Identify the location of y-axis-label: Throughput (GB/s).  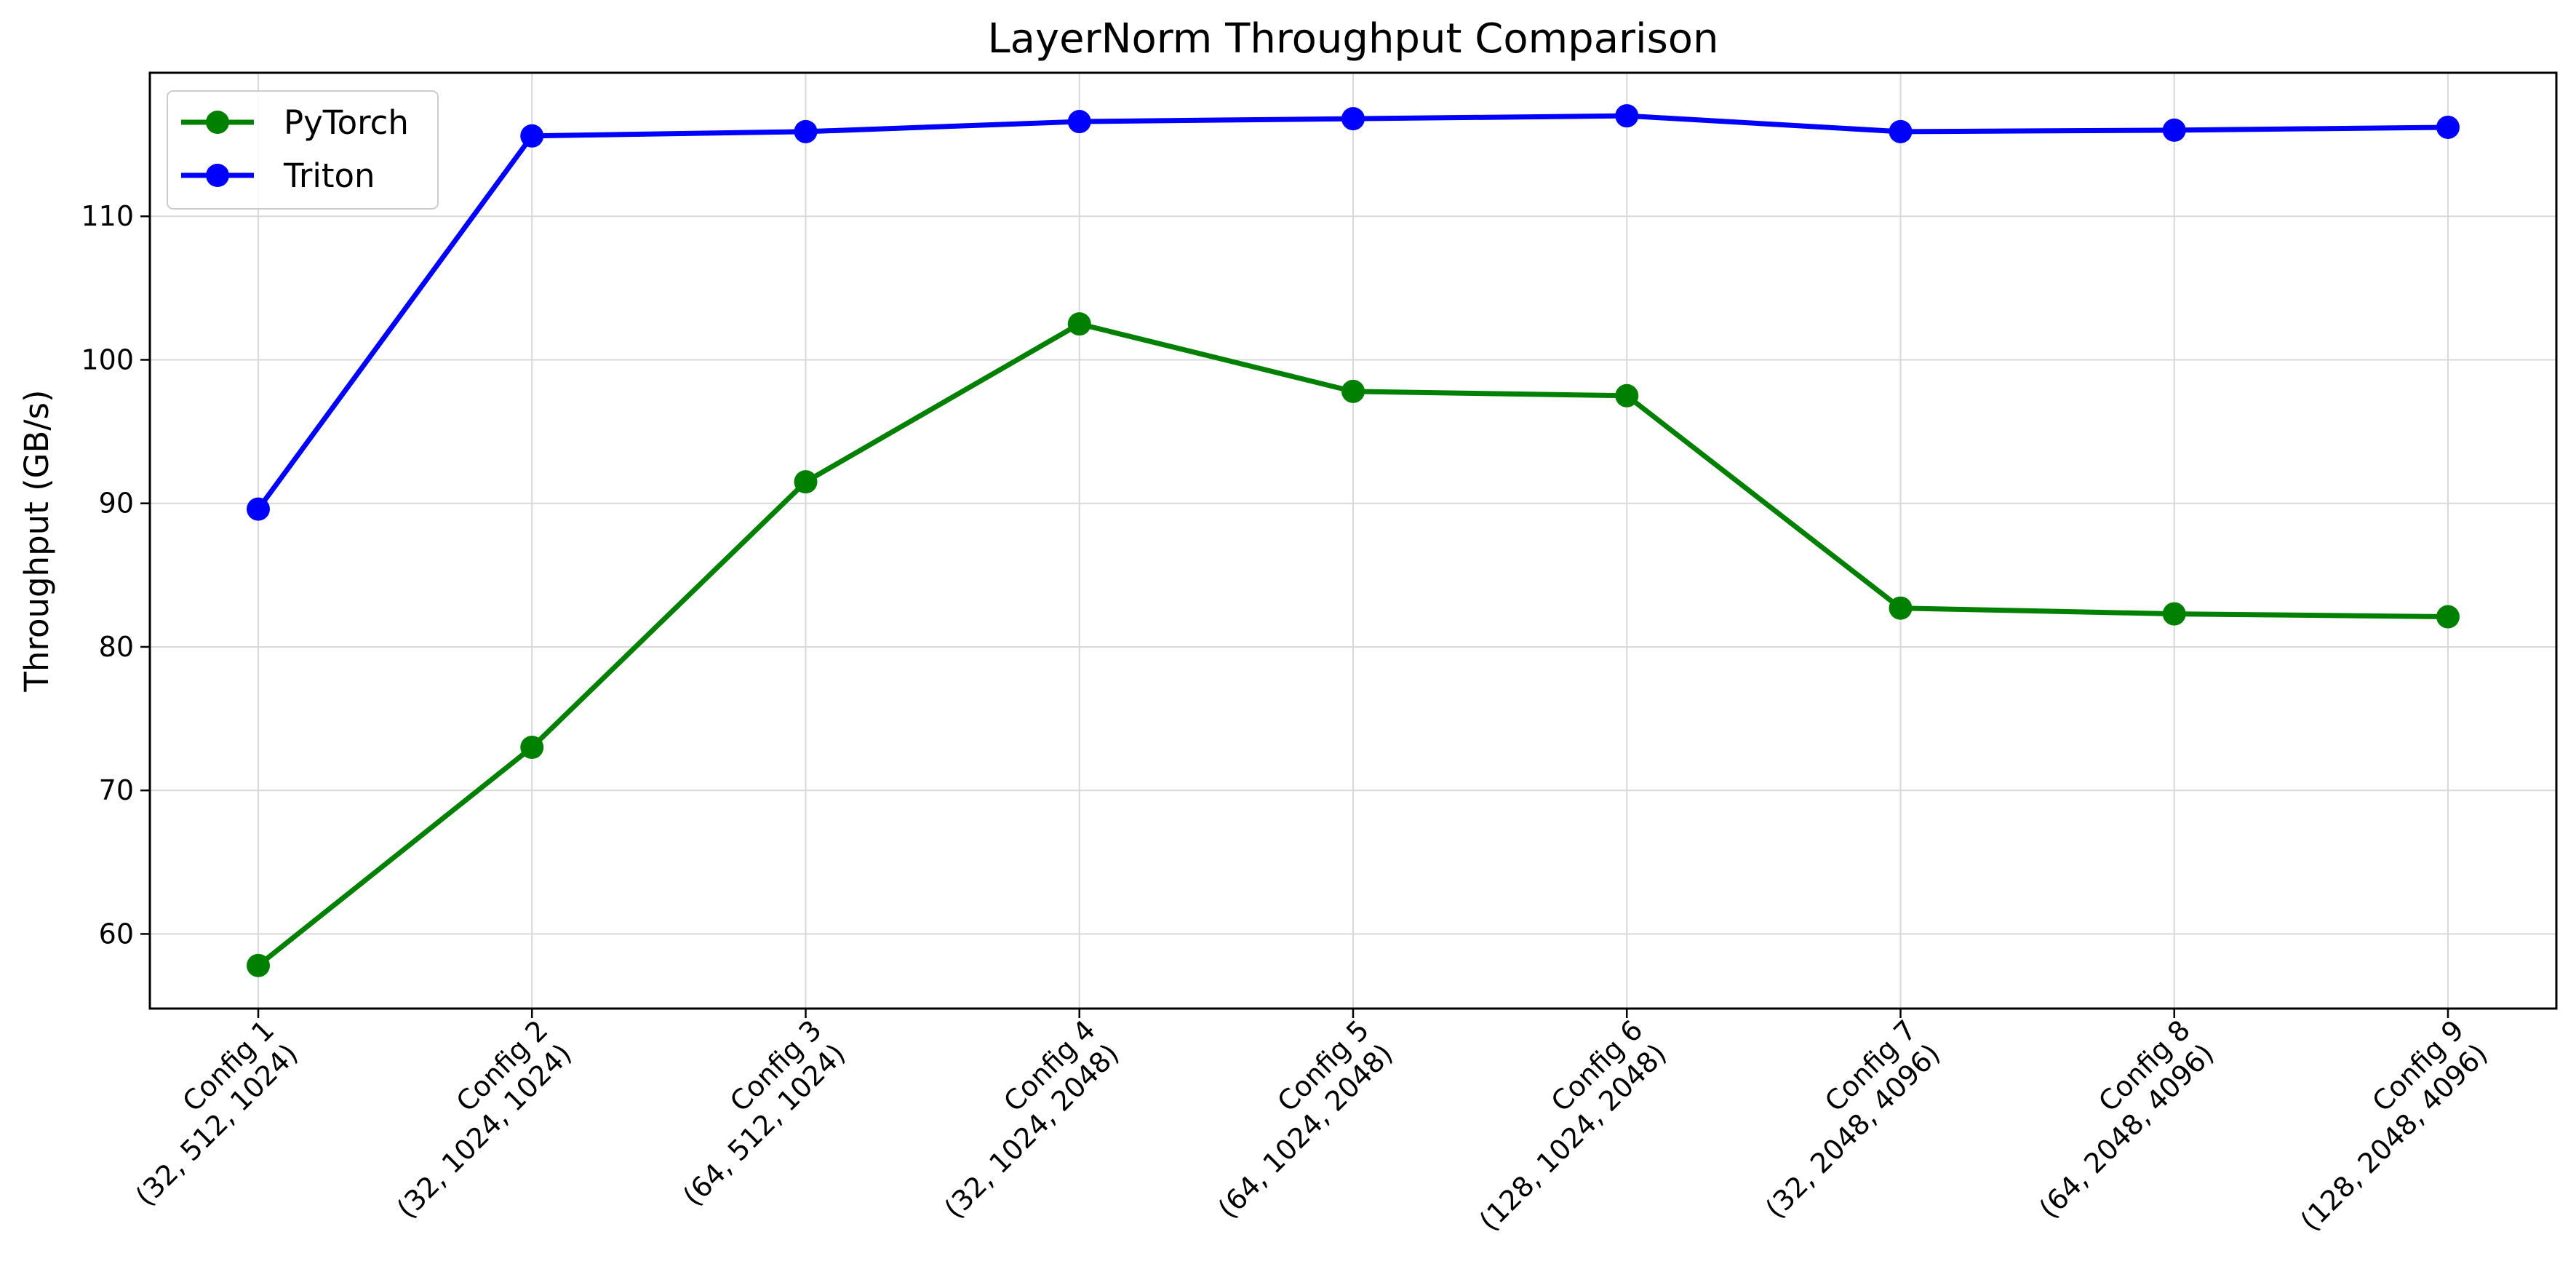
(36, 540).